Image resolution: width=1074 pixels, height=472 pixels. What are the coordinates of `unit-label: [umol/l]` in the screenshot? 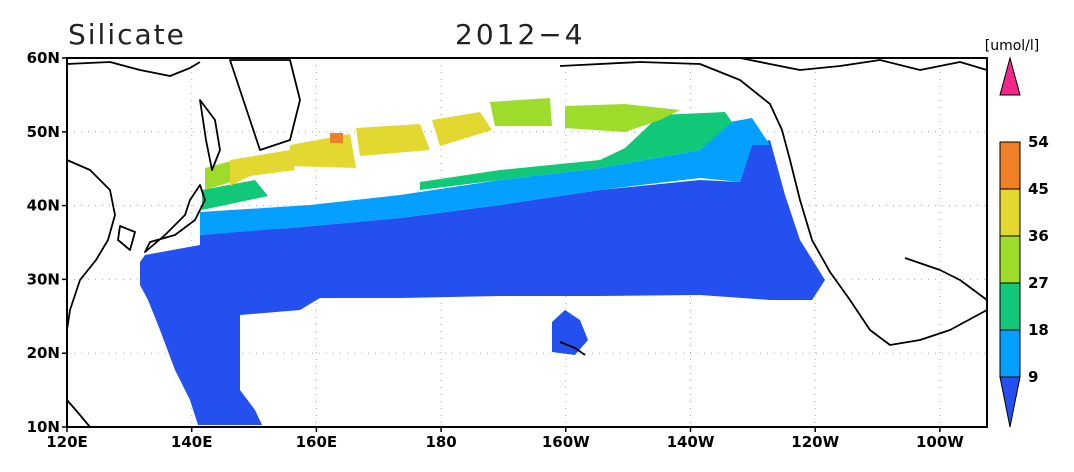 It's located at (1012, 46).